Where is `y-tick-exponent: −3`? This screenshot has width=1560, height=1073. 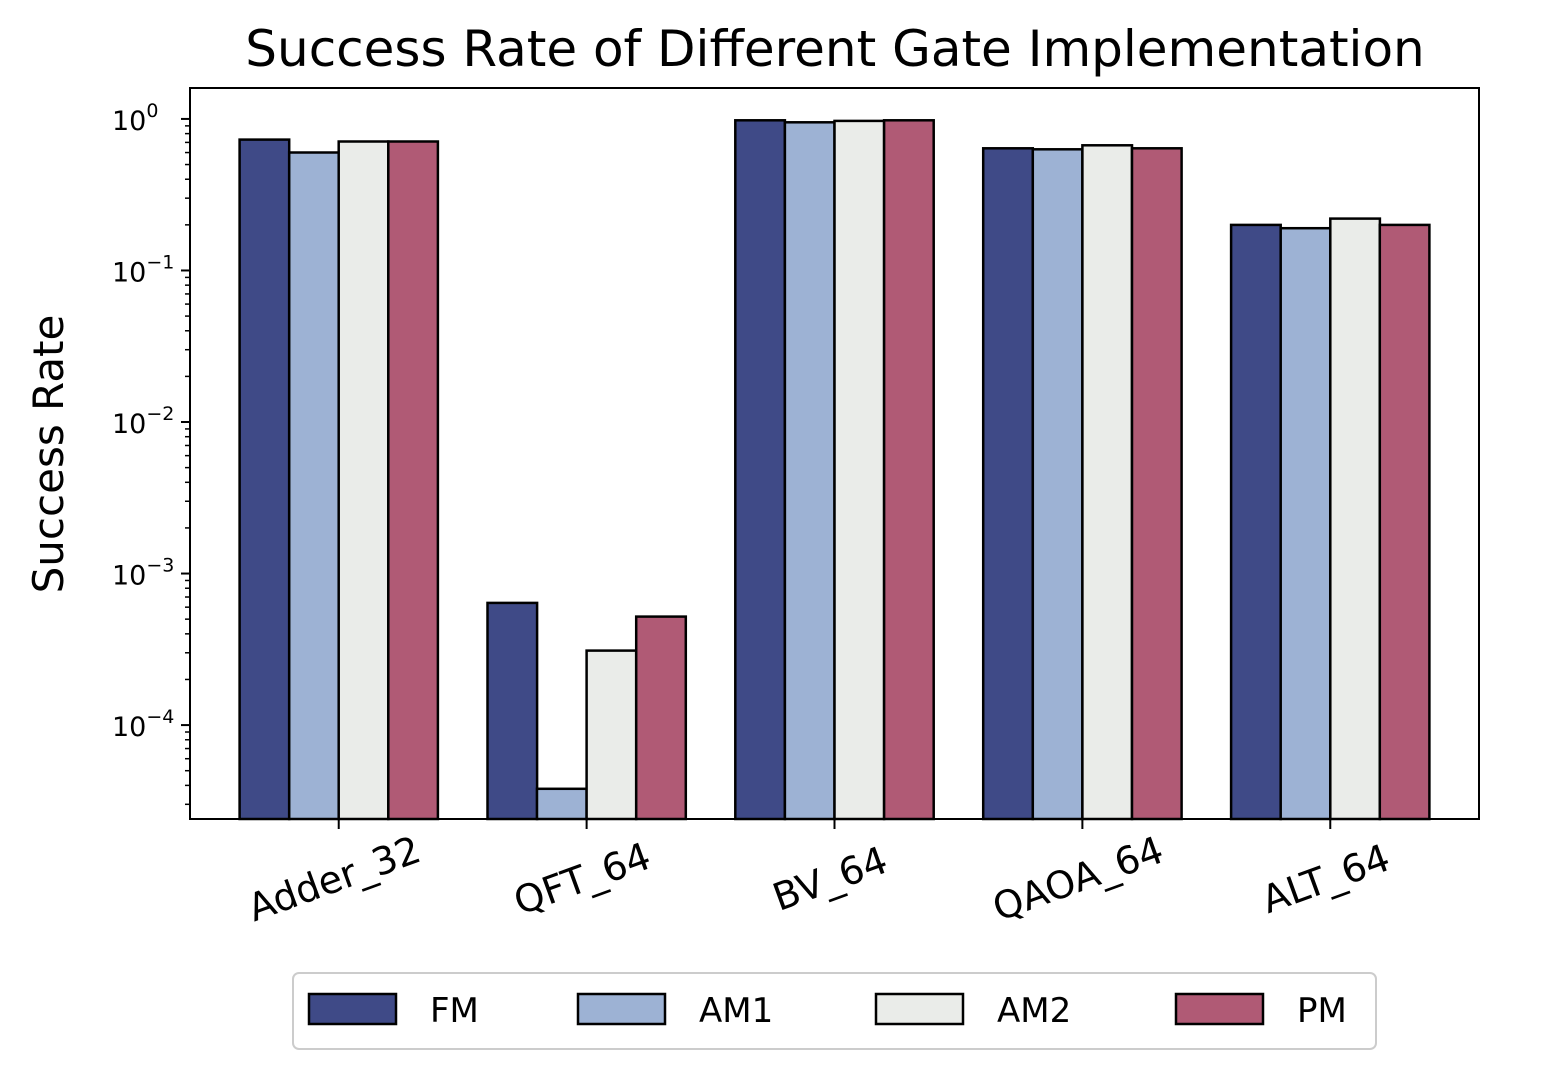 y-tick-exponent: −3 is located at coordinates (160, 566).